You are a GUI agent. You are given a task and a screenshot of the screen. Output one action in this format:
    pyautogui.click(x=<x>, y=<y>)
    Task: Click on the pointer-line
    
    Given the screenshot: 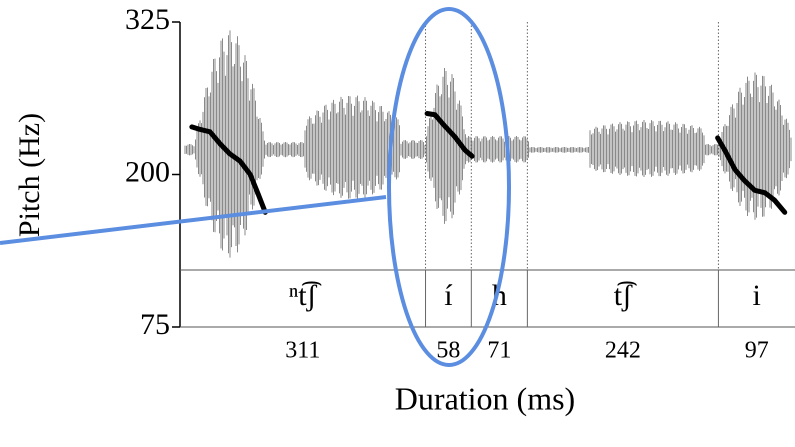 What is the action you would take?
    pyautogui.click(x=193, y=220)
    